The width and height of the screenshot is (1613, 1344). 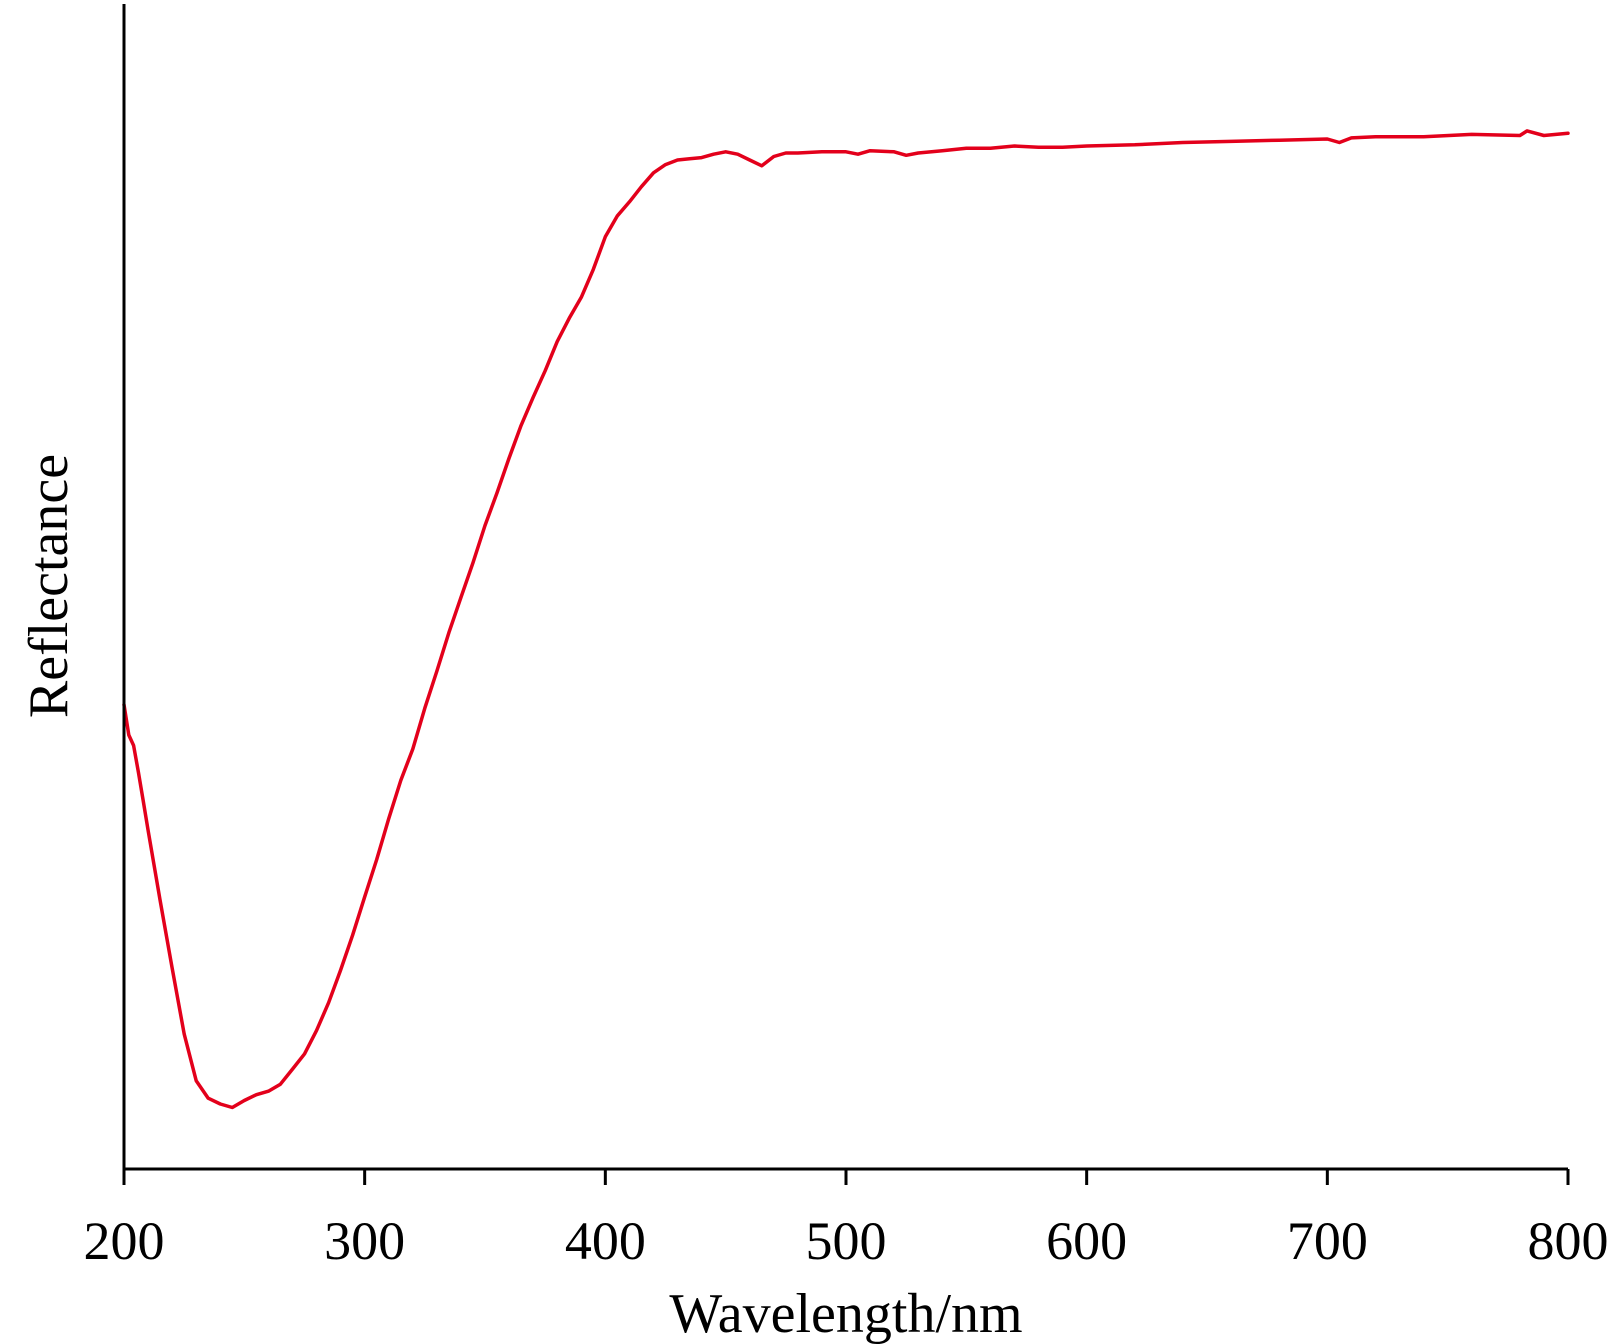 I want to click on x-tick-label: 700, so click(x=1327, y=1241).